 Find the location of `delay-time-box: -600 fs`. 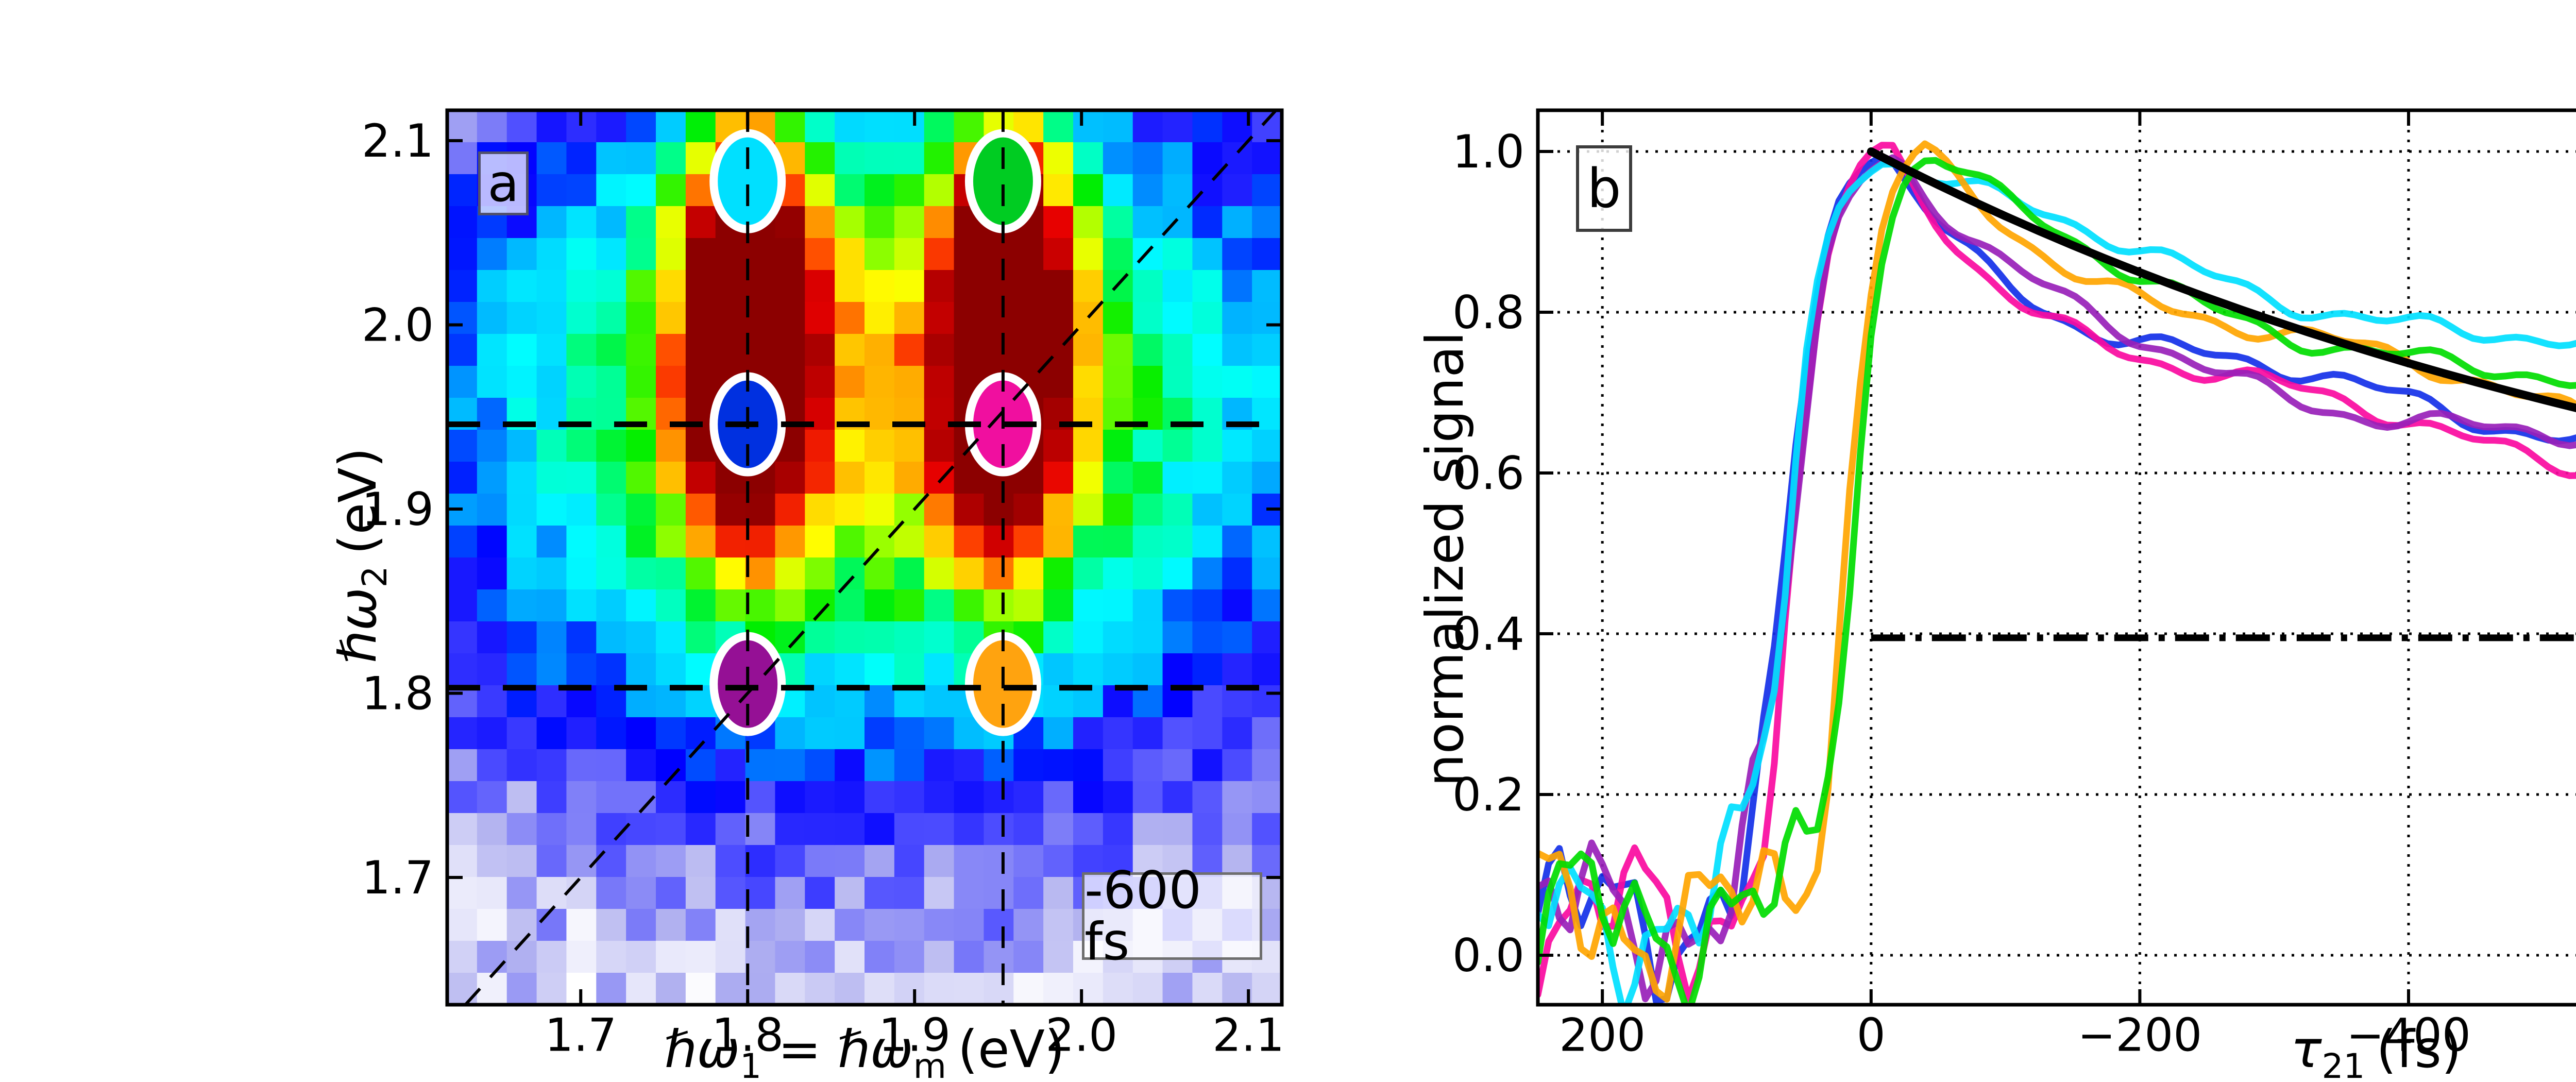

delay-time-box: -600 fs is located at coordinates (1172, 916).